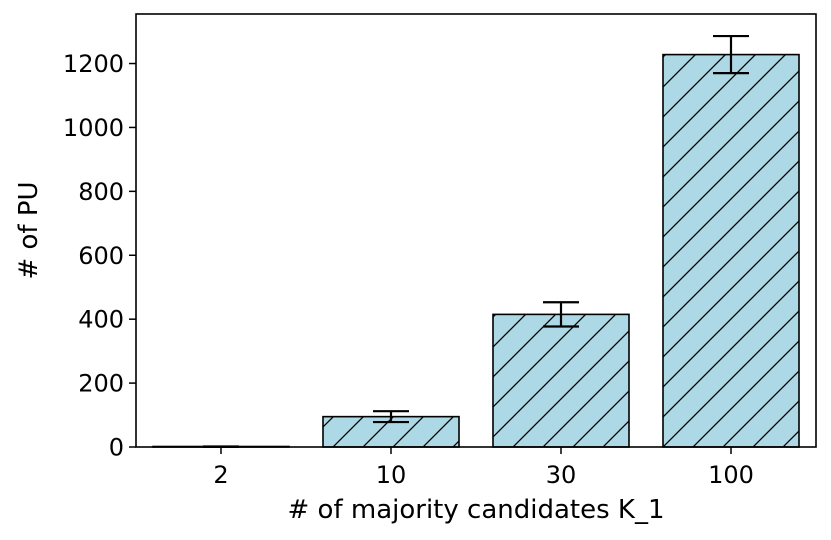 The image size is (831, 540). Describe the element at coordinates (476, 510) in the screenshot. I see `x-axis-label: # of majority candidates K_1` at that location.